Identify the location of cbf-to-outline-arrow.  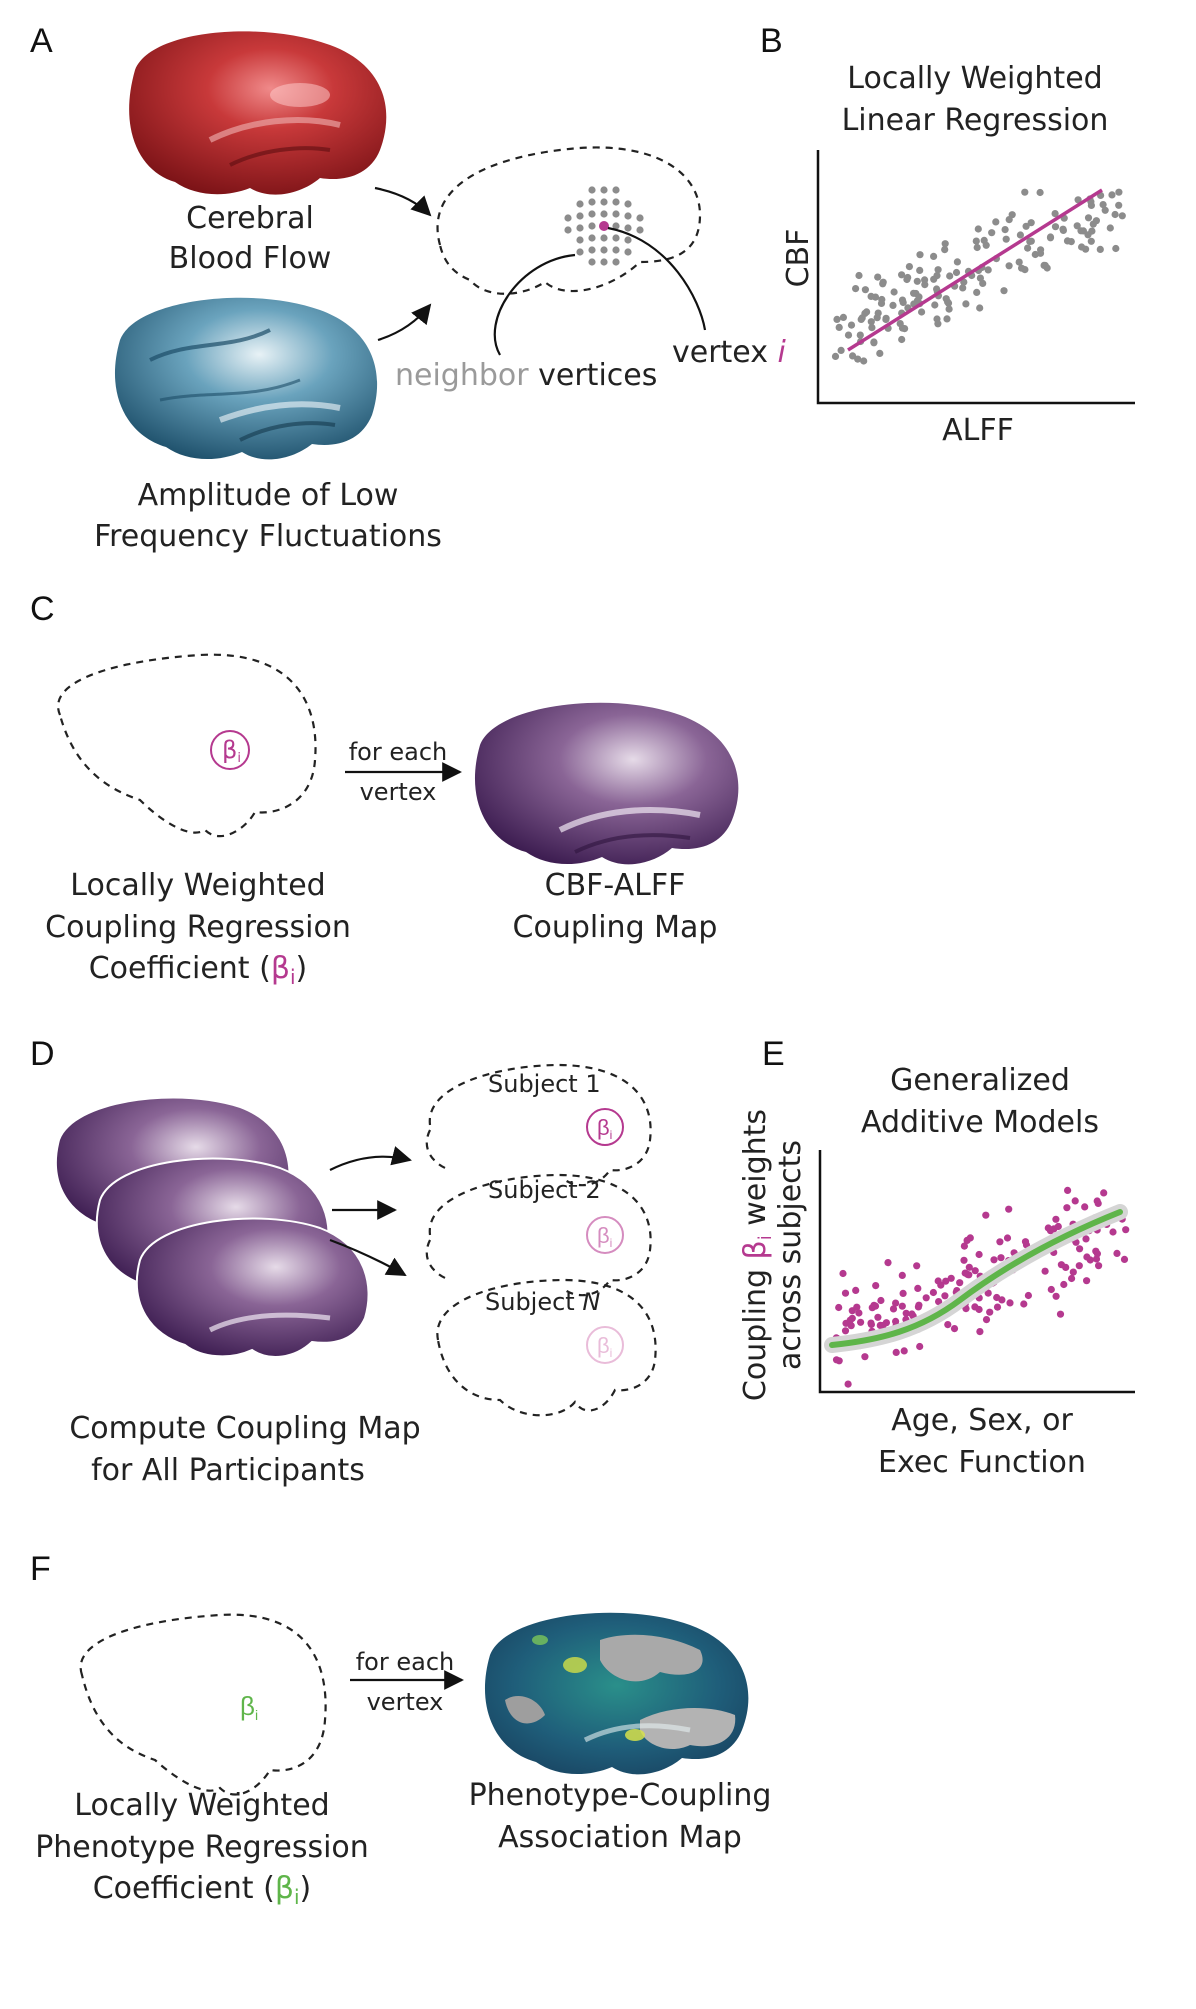
(403, 201).